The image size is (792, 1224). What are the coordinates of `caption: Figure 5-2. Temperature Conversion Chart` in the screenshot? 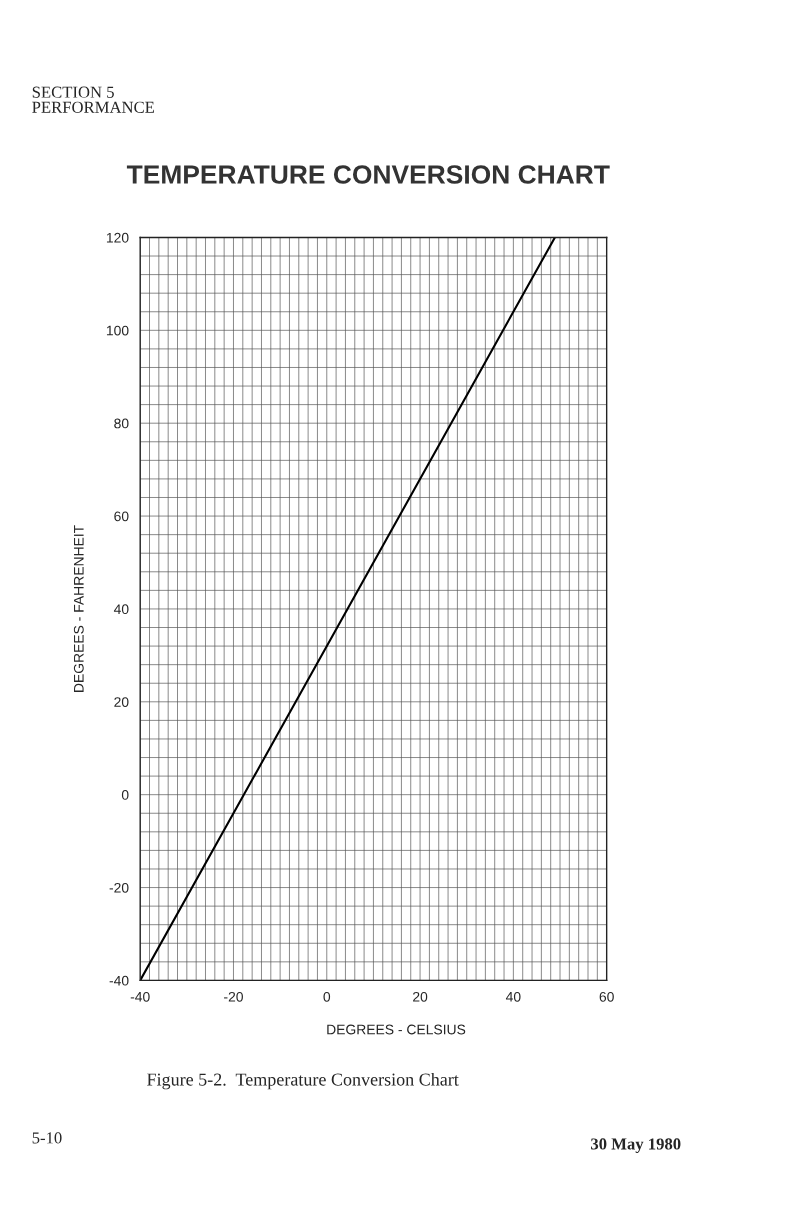 It's located at (303, 1081).